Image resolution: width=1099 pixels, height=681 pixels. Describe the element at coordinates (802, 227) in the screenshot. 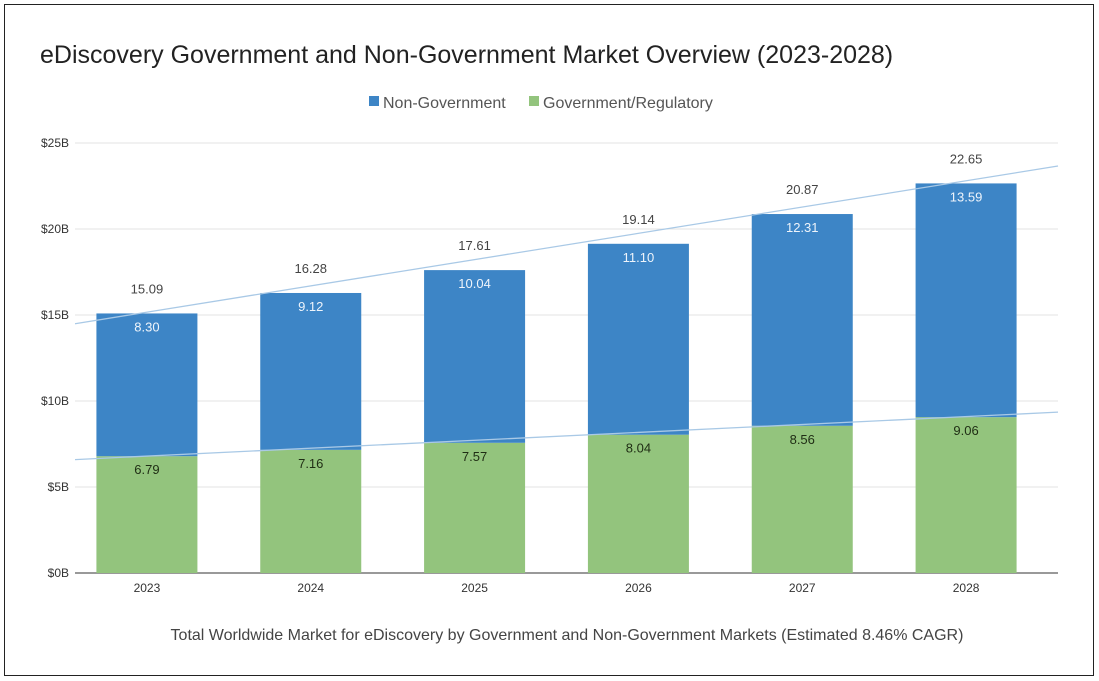

I see `data-label: 12.31` at that location.